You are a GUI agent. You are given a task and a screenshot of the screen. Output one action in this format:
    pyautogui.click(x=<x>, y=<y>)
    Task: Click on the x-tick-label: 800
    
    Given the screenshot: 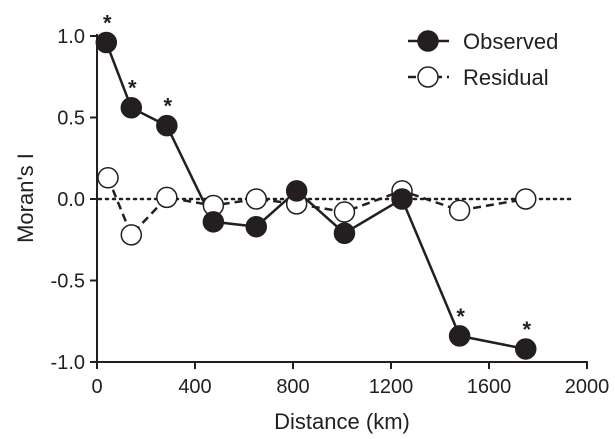 What is the action you would take?
    pyautogui.click(x=292, y=387)
    